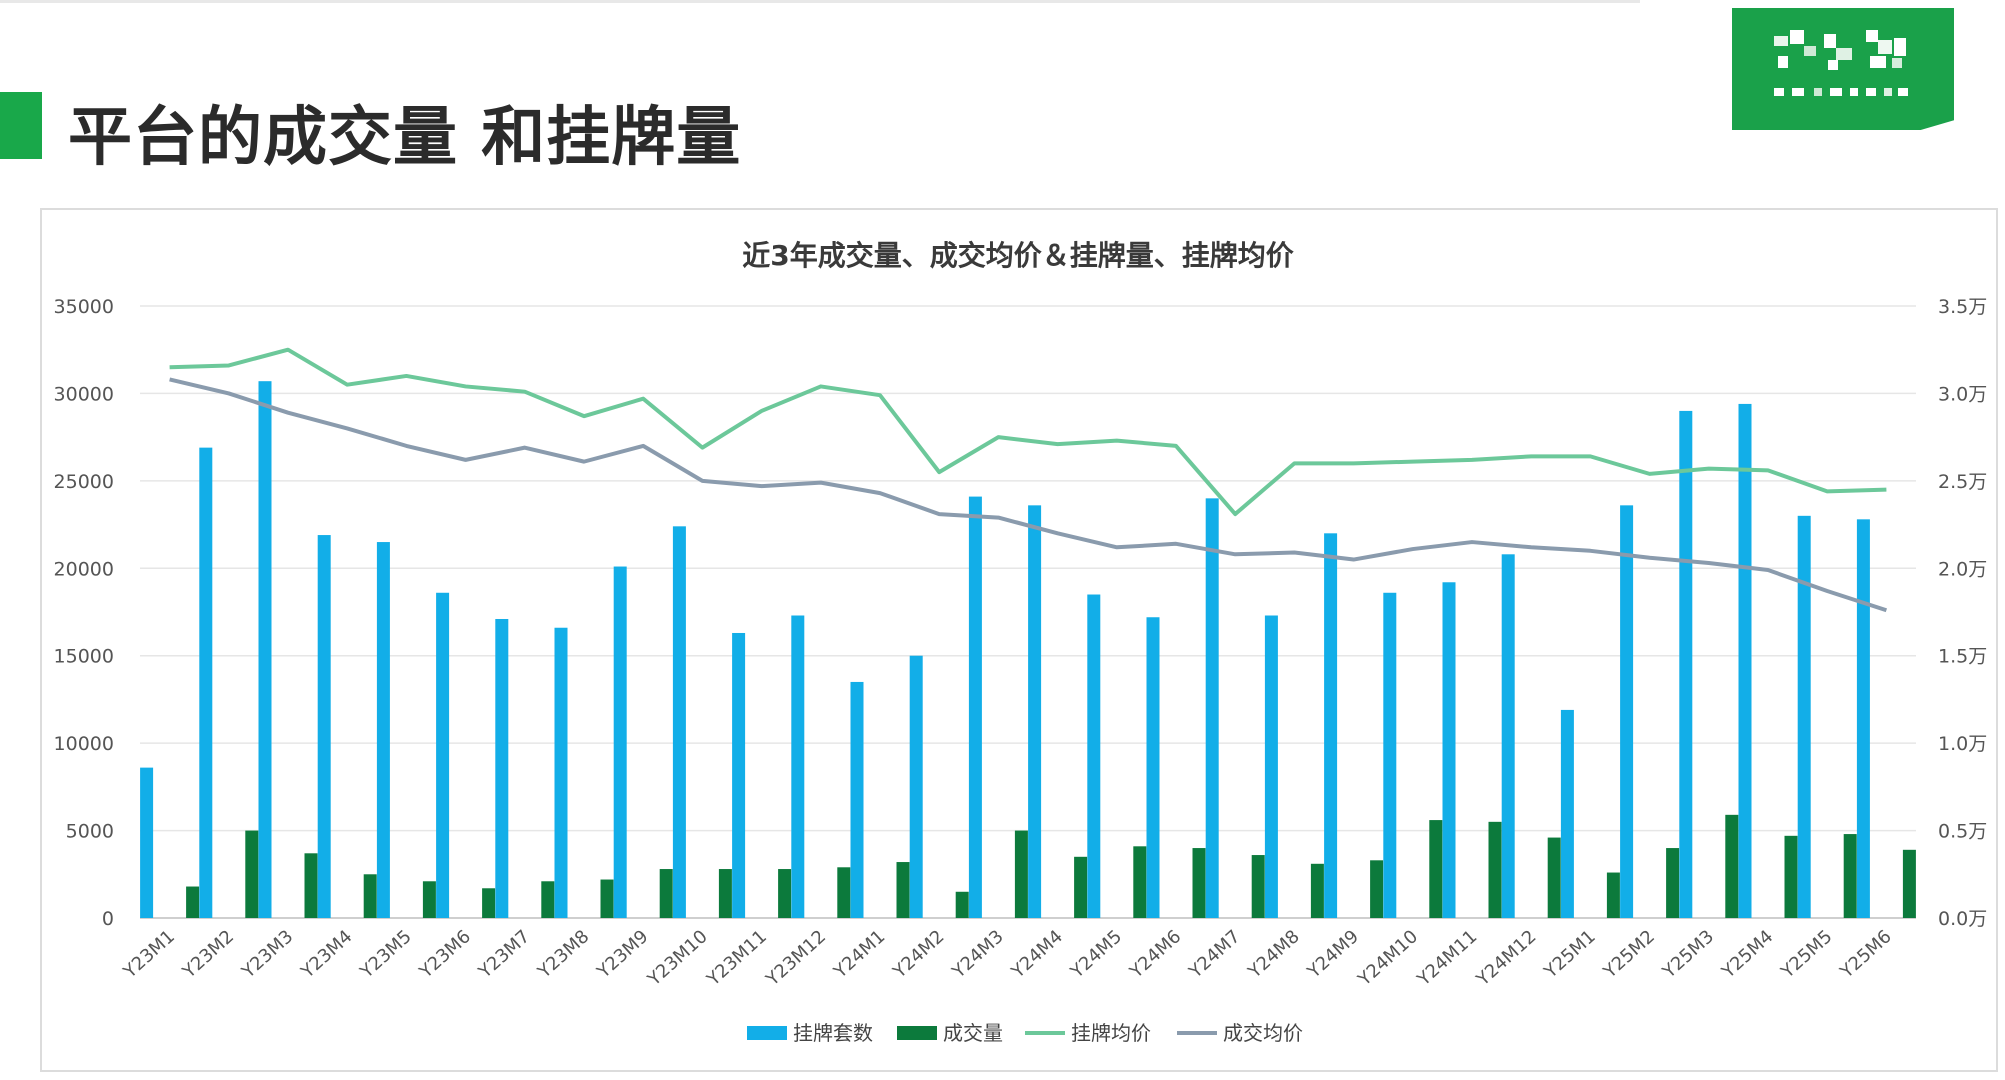  Describe the element at coordinates (1807, 954) in the screenshot. I see `x-axis-tick-label: Y25M5` at that location.